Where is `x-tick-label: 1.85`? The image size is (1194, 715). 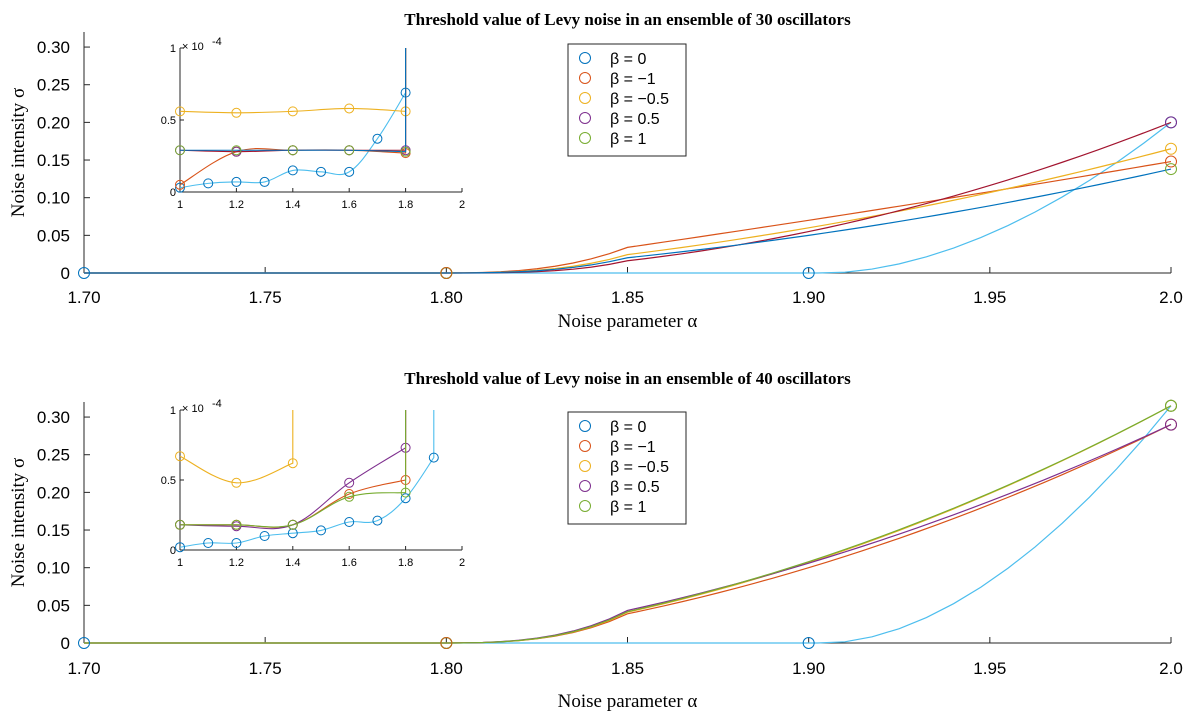 x-tick-label: 1.85 is located at coordinates (627, 668).